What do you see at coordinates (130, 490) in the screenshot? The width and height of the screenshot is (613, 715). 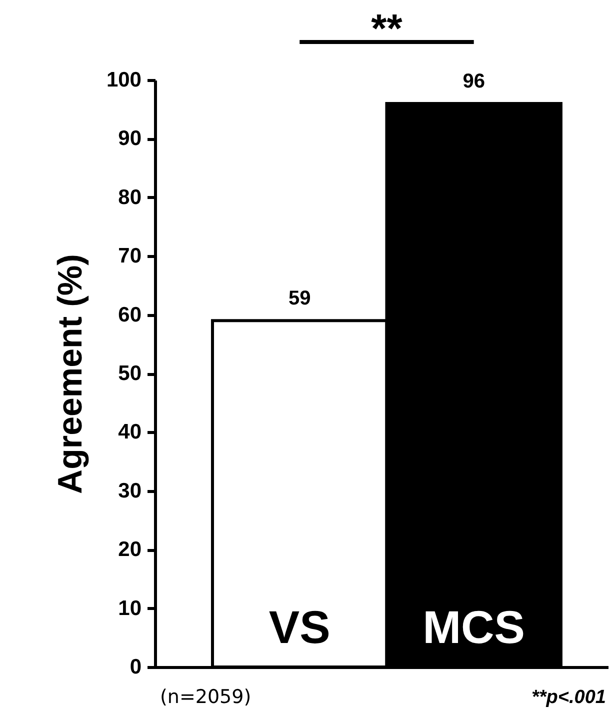 I see `y-tick-label: 30` at bounding box center [130, 490].